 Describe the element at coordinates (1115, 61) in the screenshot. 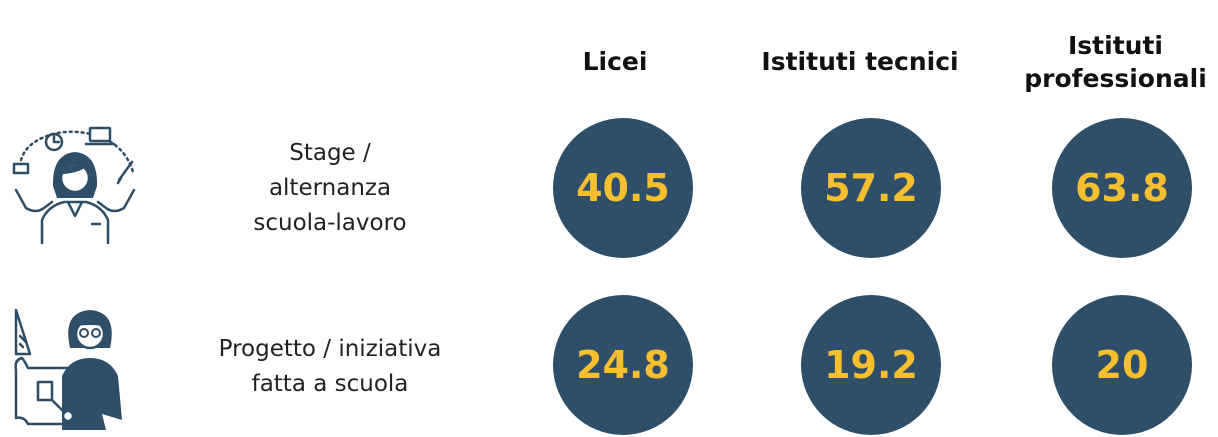

I see `column-header-istituti-professionali: Istituti professionali` at that location.